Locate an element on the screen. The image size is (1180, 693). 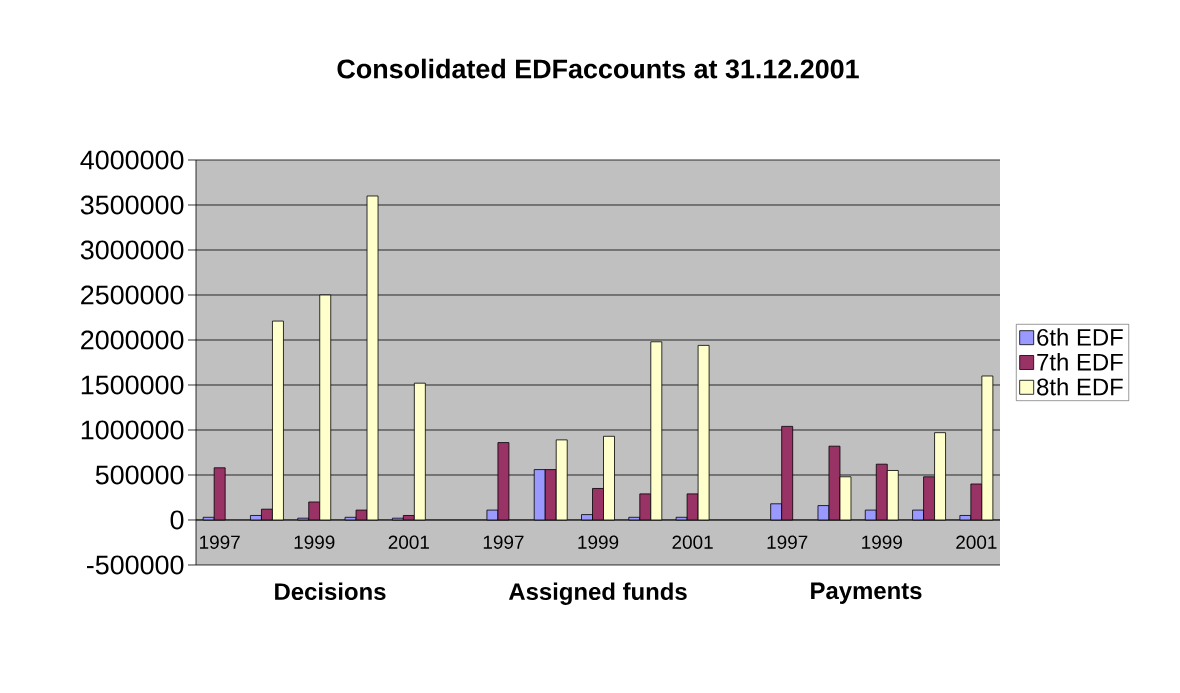
text: Decisions is located at coordinates (330, 591).